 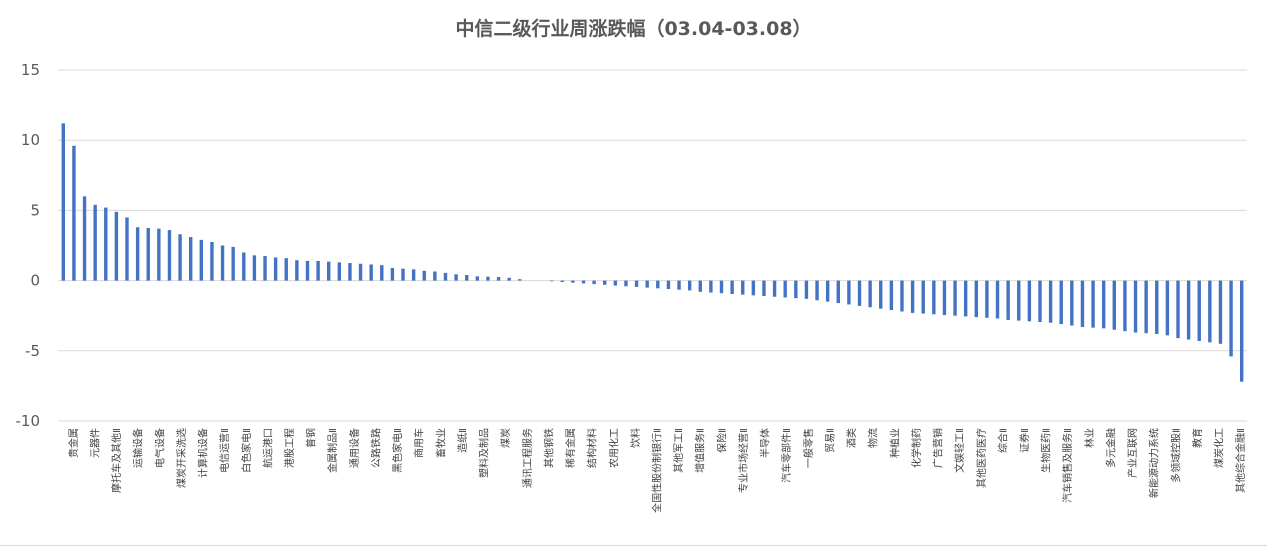 I want to click on x-tick-label: 汽车销售及服务Ⅱ, so click(x=1067, y=465).